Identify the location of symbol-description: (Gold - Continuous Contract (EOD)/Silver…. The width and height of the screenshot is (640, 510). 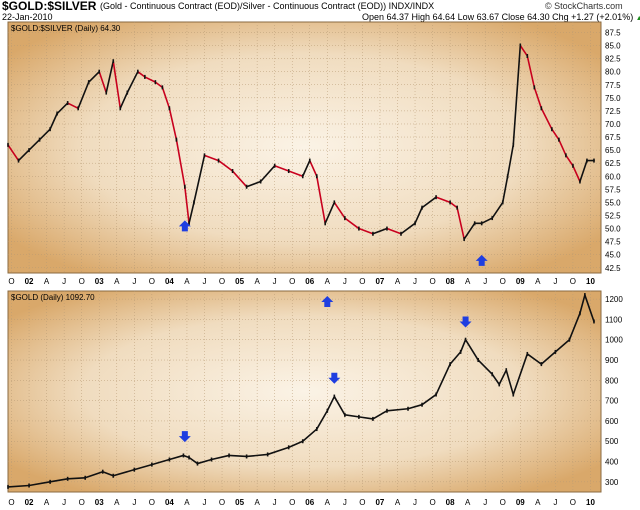
(267, 6).